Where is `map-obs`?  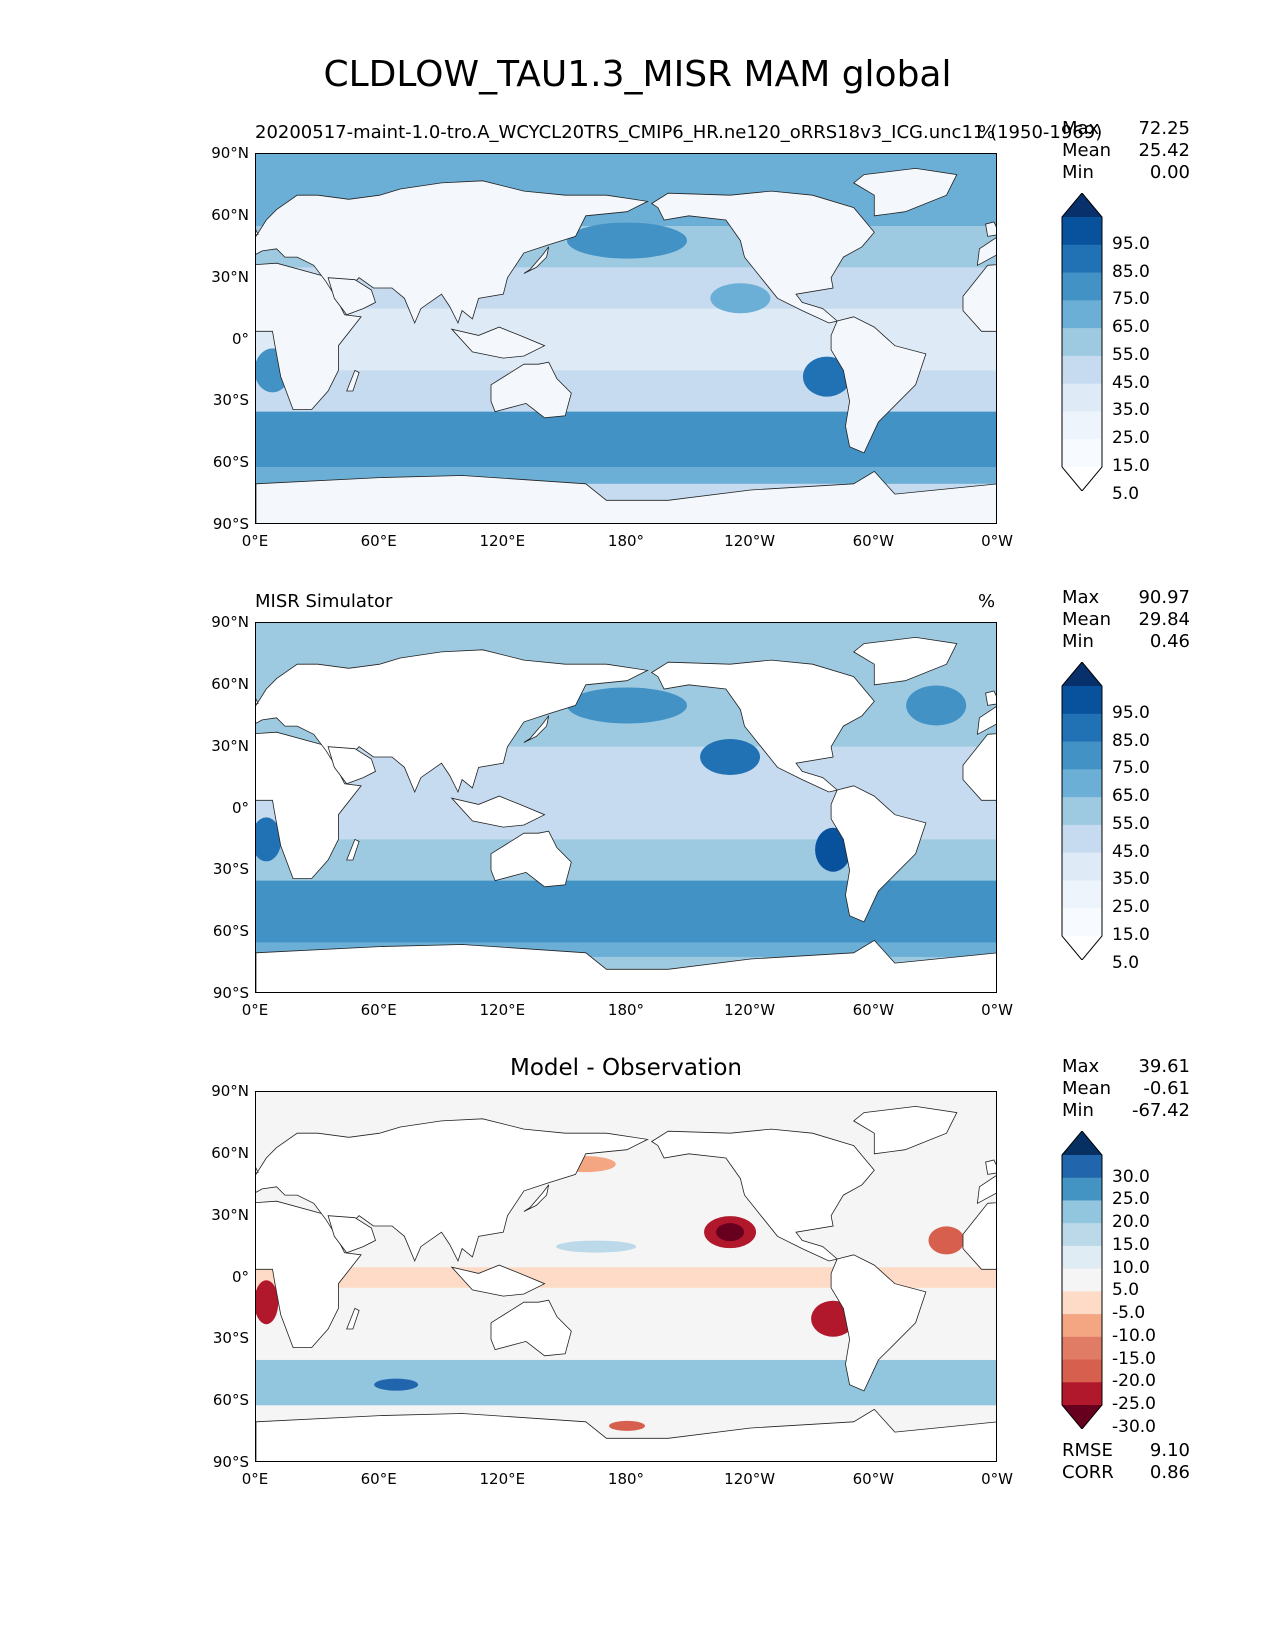 map-obs is located at coordinates (626, 807).